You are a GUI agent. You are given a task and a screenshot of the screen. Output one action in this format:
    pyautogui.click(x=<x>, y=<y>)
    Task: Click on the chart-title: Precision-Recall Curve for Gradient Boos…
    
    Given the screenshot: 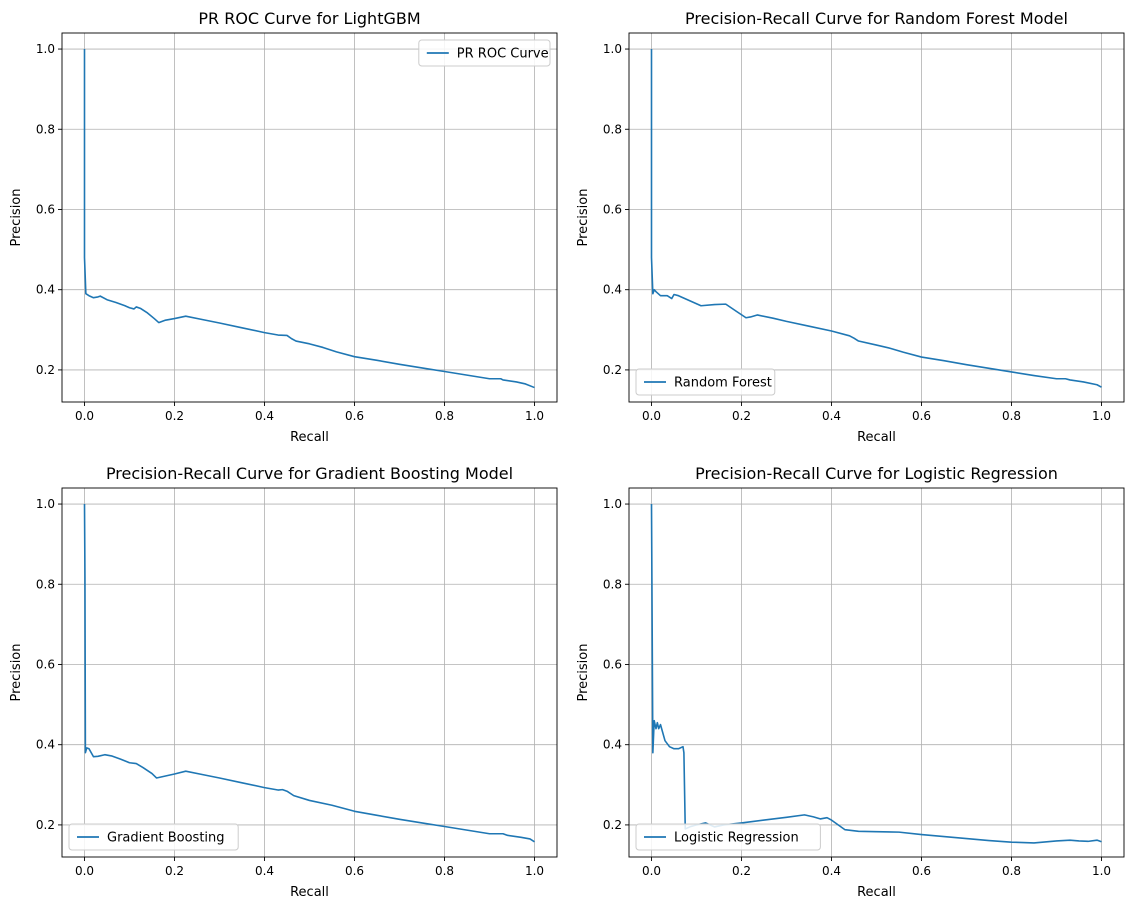 What is the action you would take?
    pyautogui.click(x=309, y=473)
    